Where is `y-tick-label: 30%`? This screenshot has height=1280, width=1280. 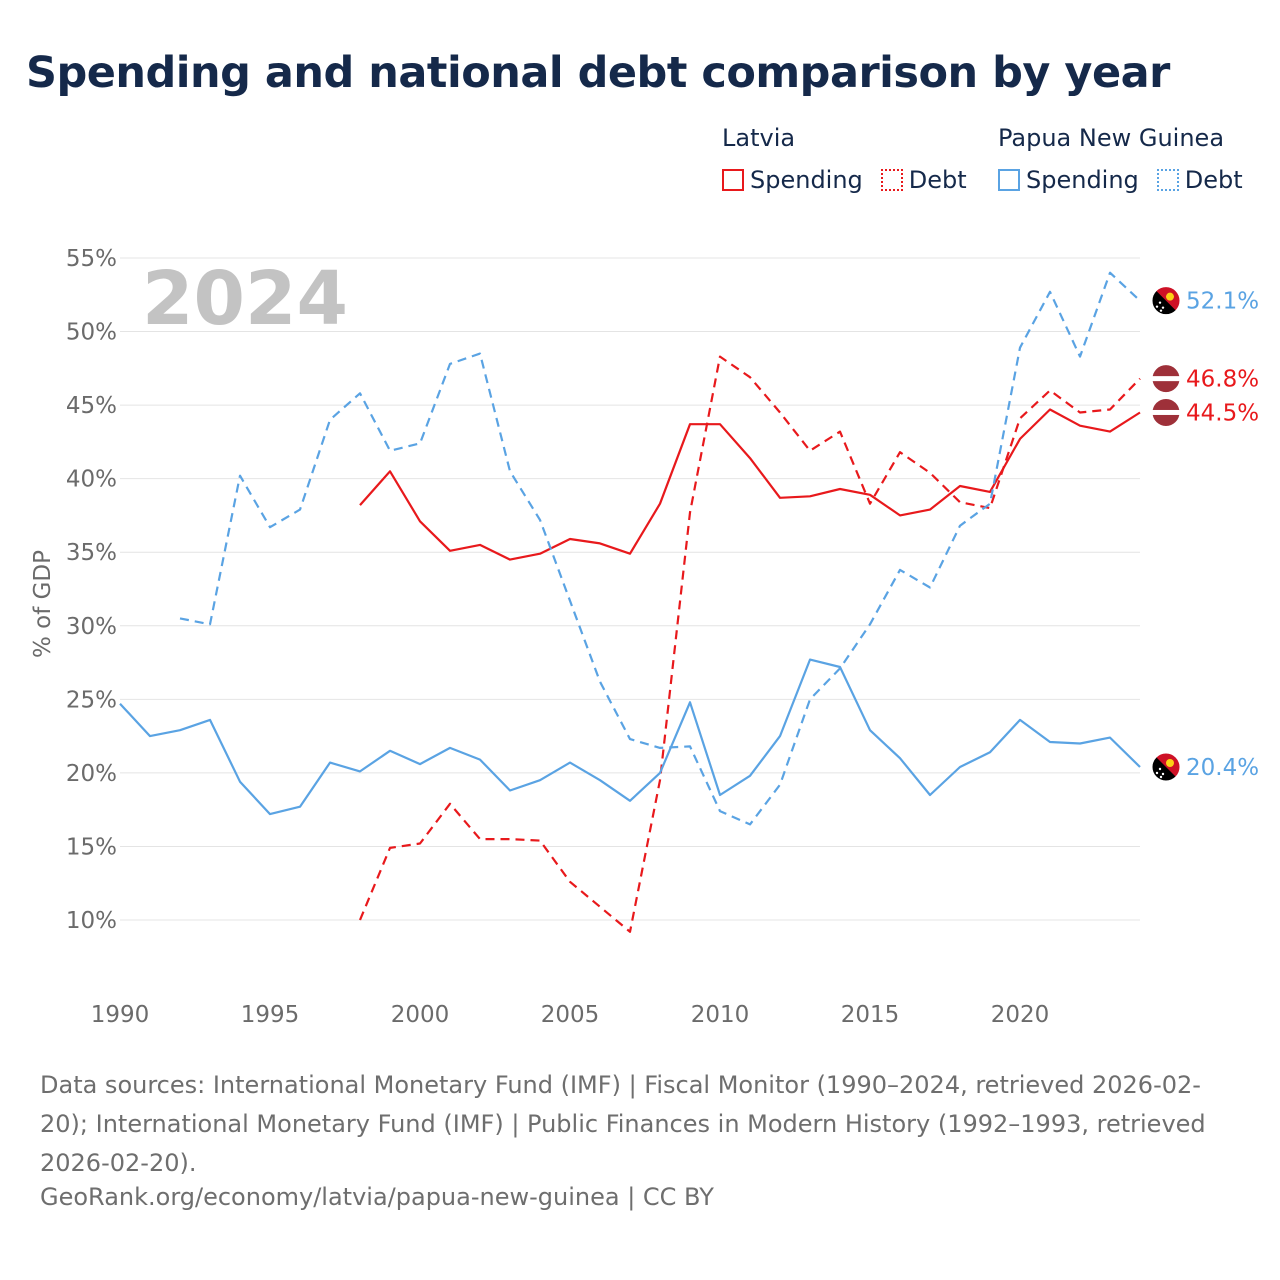 y-tick-label: 30% is located at coordinates (91, 627).